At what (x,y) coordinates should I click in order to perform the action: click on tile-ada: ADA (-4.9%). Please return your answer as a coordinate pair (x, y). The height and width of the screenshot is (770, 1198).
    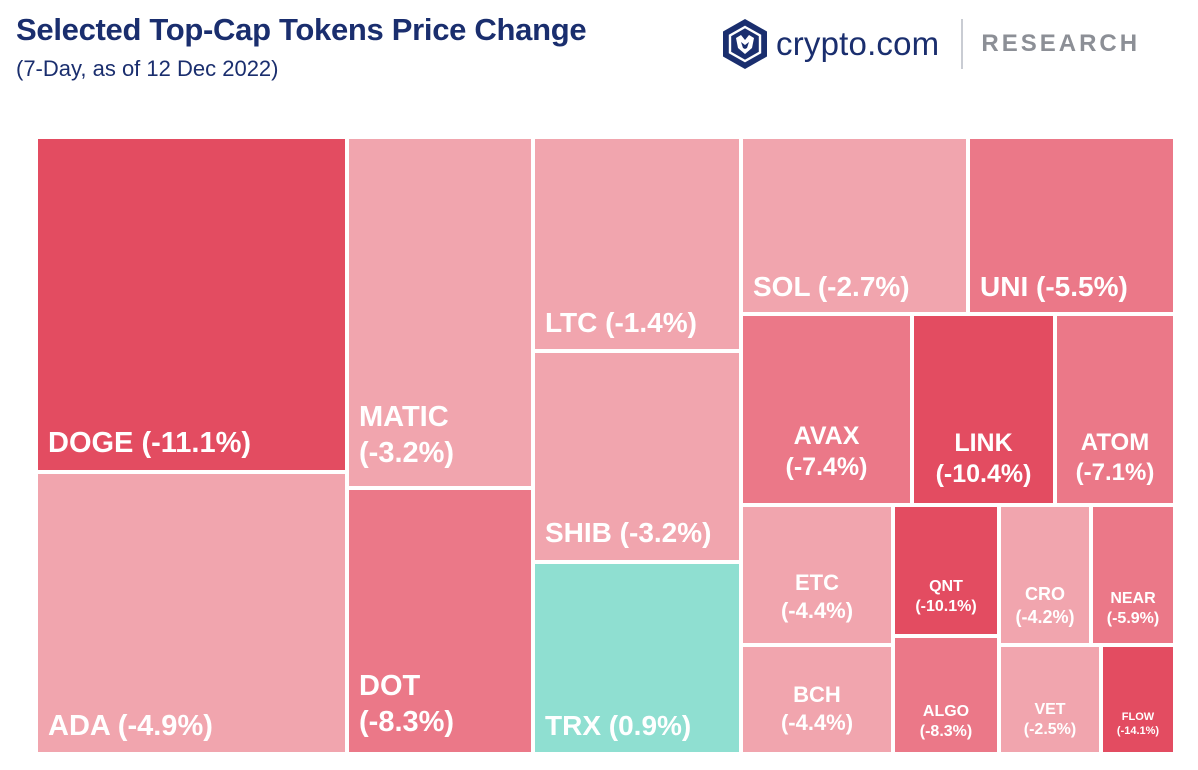
    Looking at the image, I should click on (191, 613).